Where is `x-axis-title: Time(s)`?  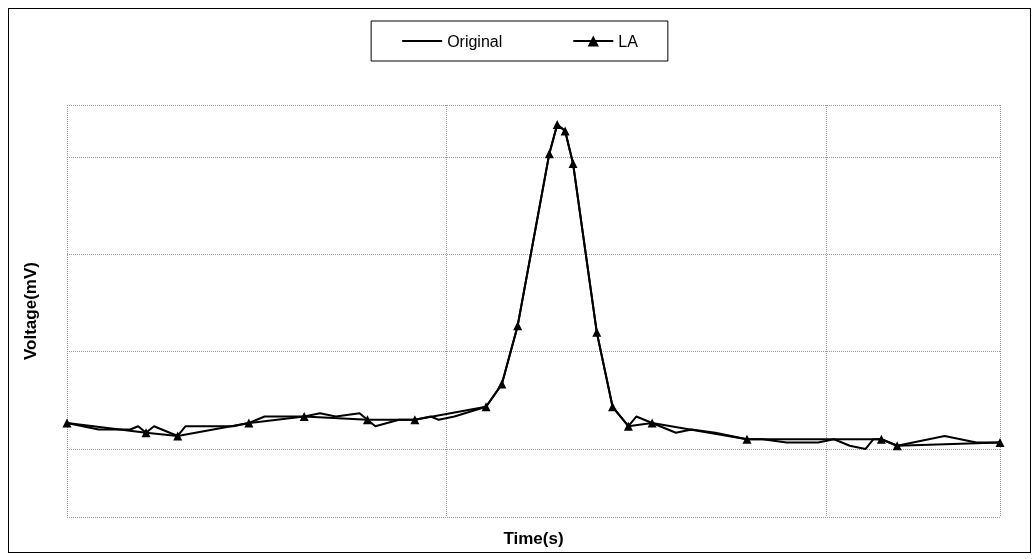
x-axis-title: Time(s) is located at coordinates (533, 538).